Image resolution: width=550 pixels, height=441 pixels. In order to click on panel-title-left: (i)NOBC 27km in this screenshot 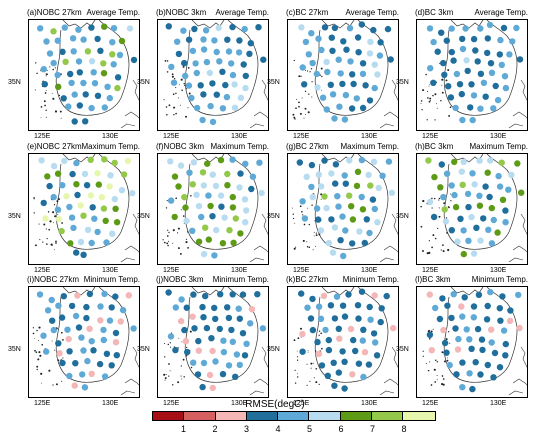, I will do `click(53, 279)`.